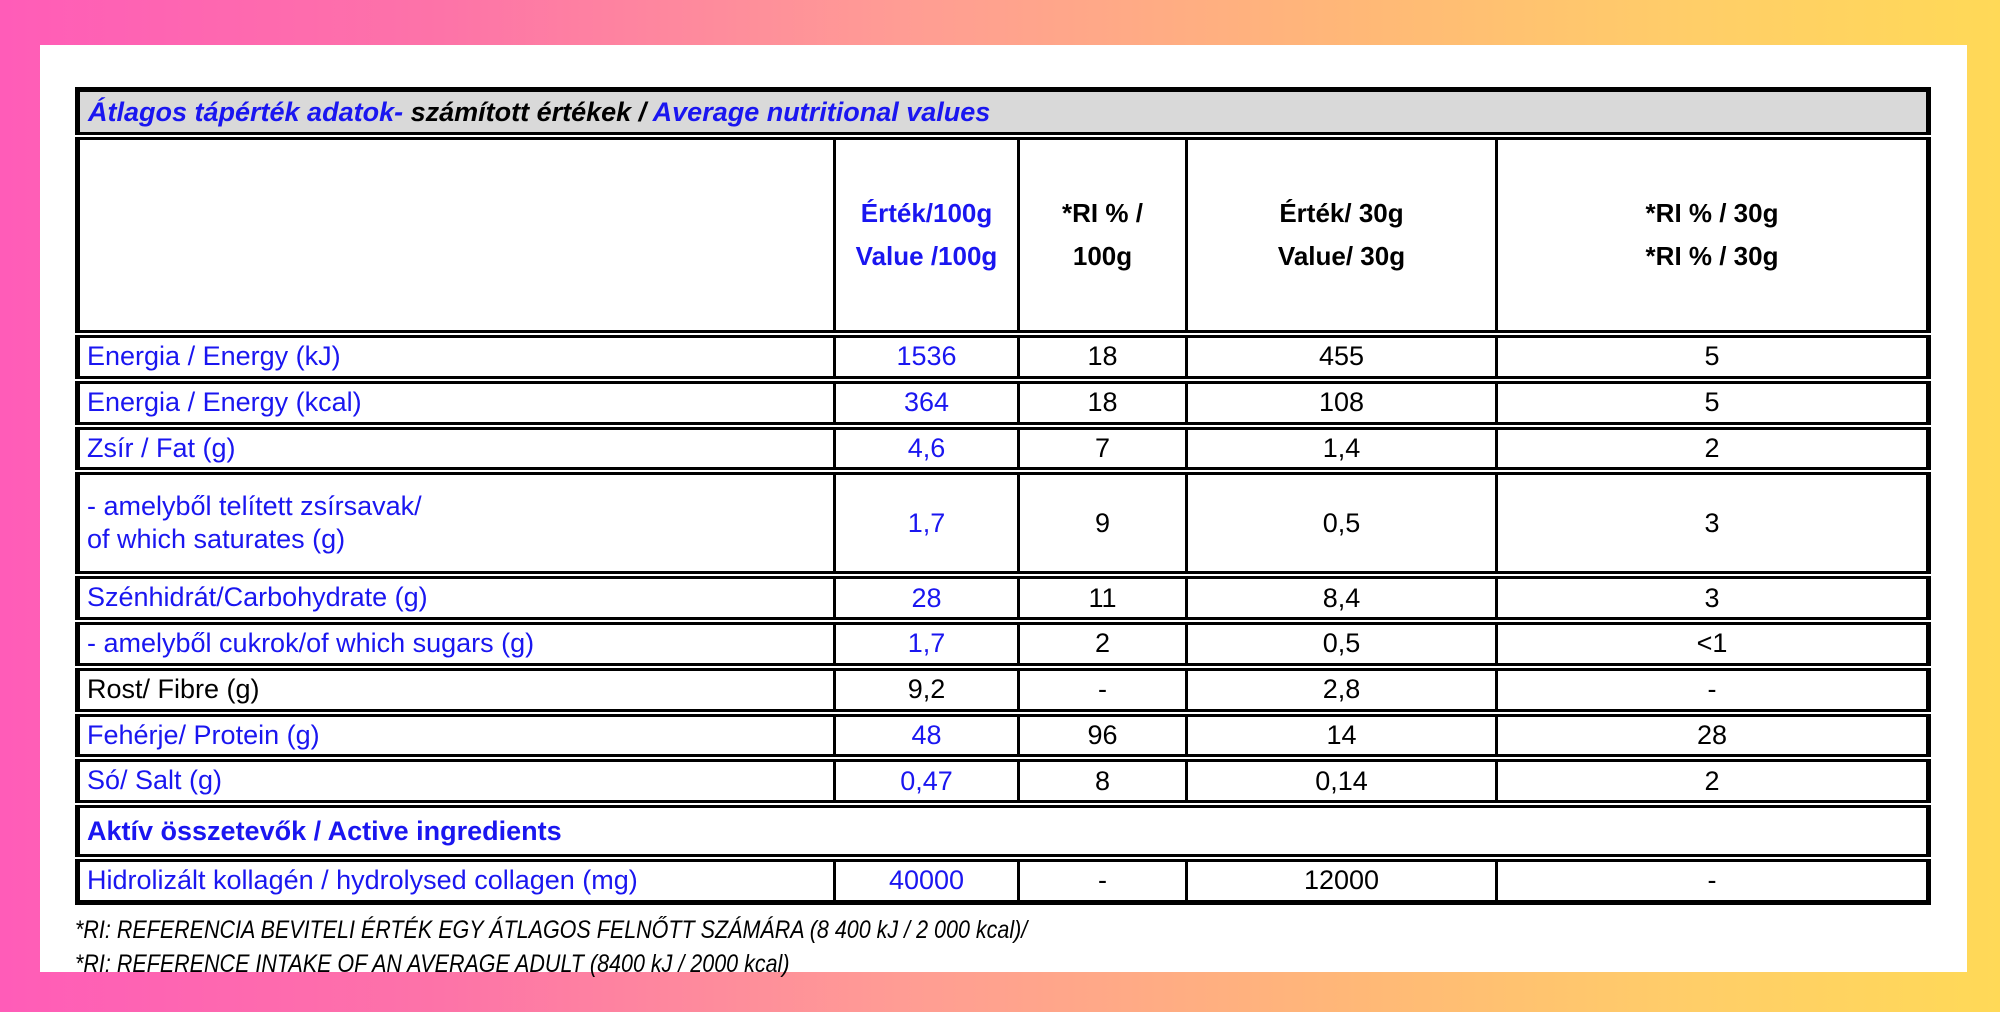  What do you see at coordinates (927, 783) in the screenshot?
I see `value-100g: 0,47` at bounding box center [927, 783].